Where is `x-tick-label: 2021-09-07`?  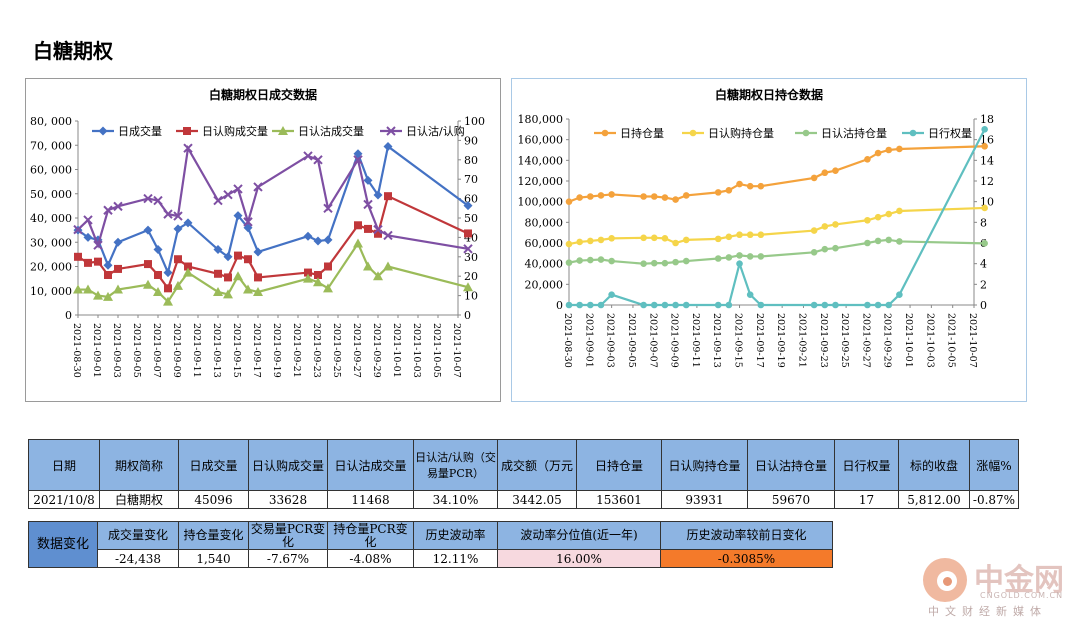 x-tick-label: 2021-09-07 is located at coordinates (156, 350).